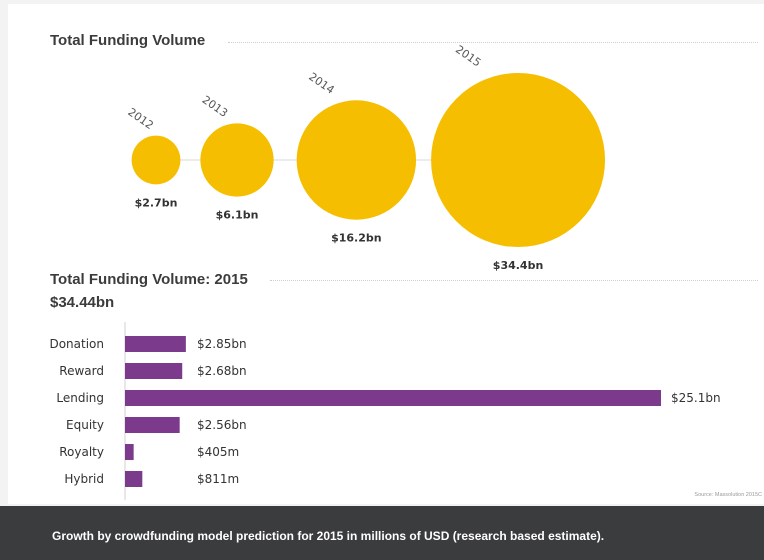 The height and width of the screenshot is (560, 764). Describe the element at coordinates (393, 398) in the screenshot. I see `bar-lending` at that location.